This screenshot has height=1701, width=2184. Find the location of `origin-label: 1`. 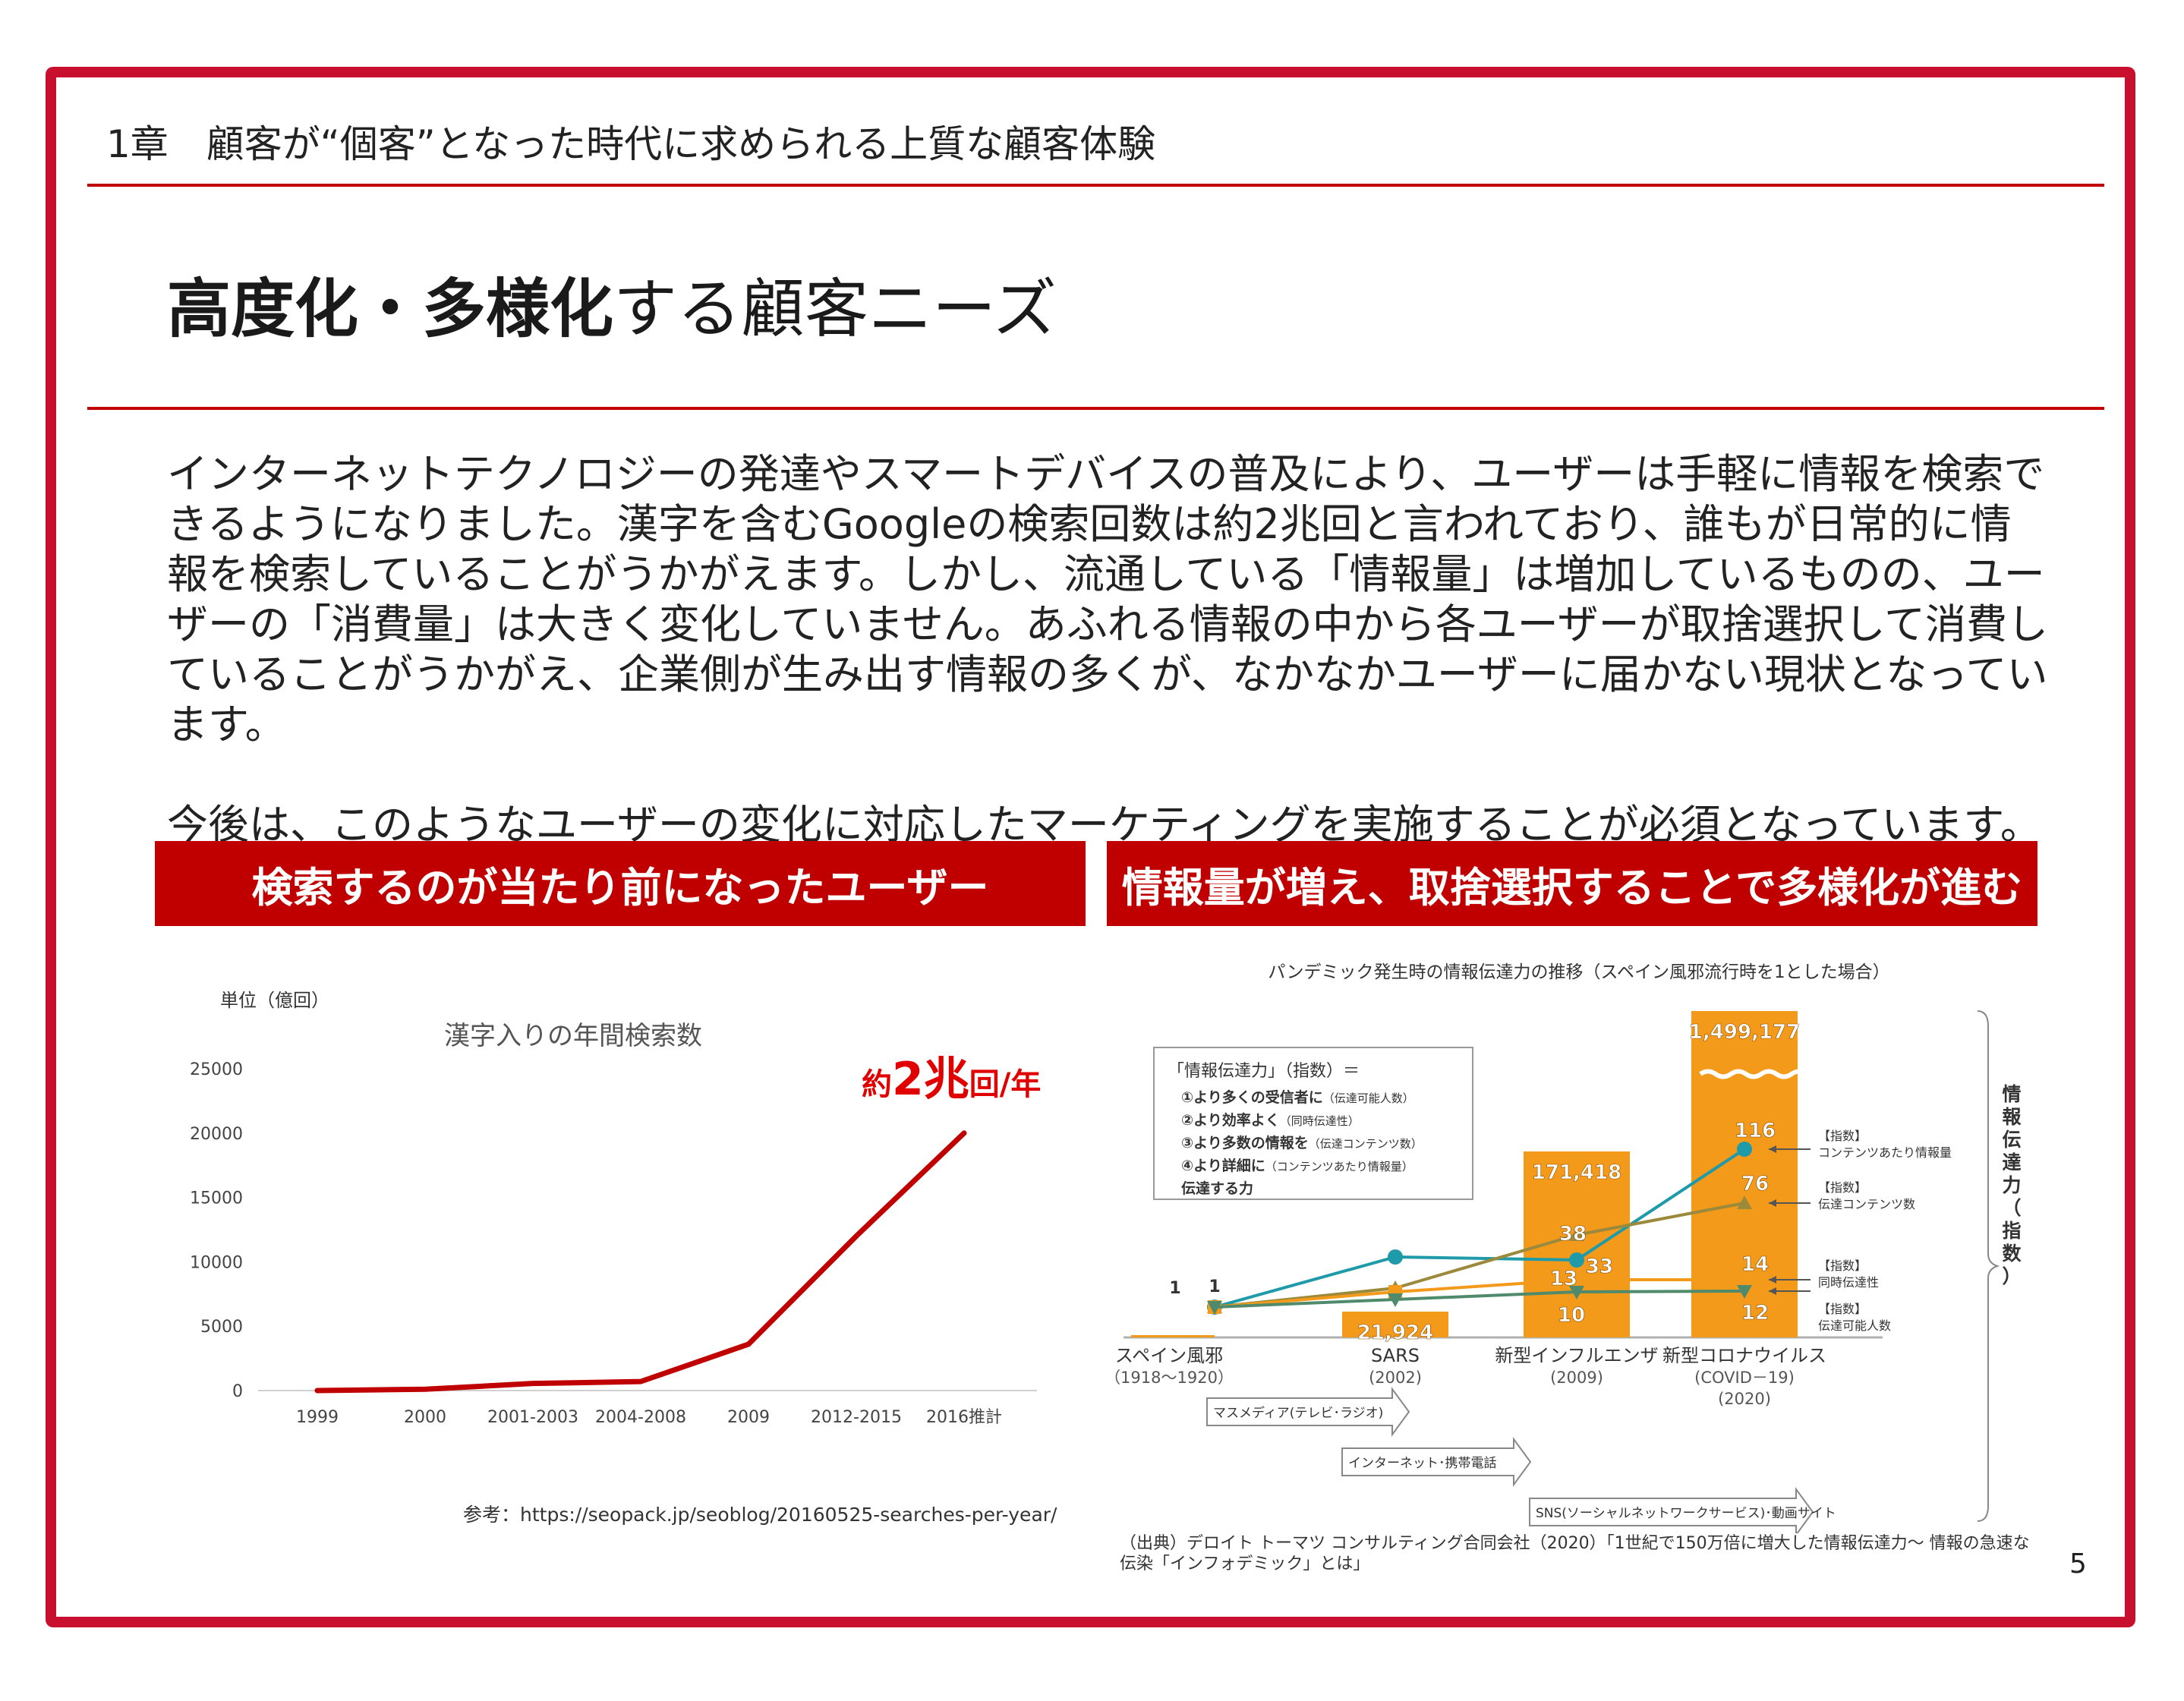

origin-label: 1 is located at coordinates (1214, 1286).